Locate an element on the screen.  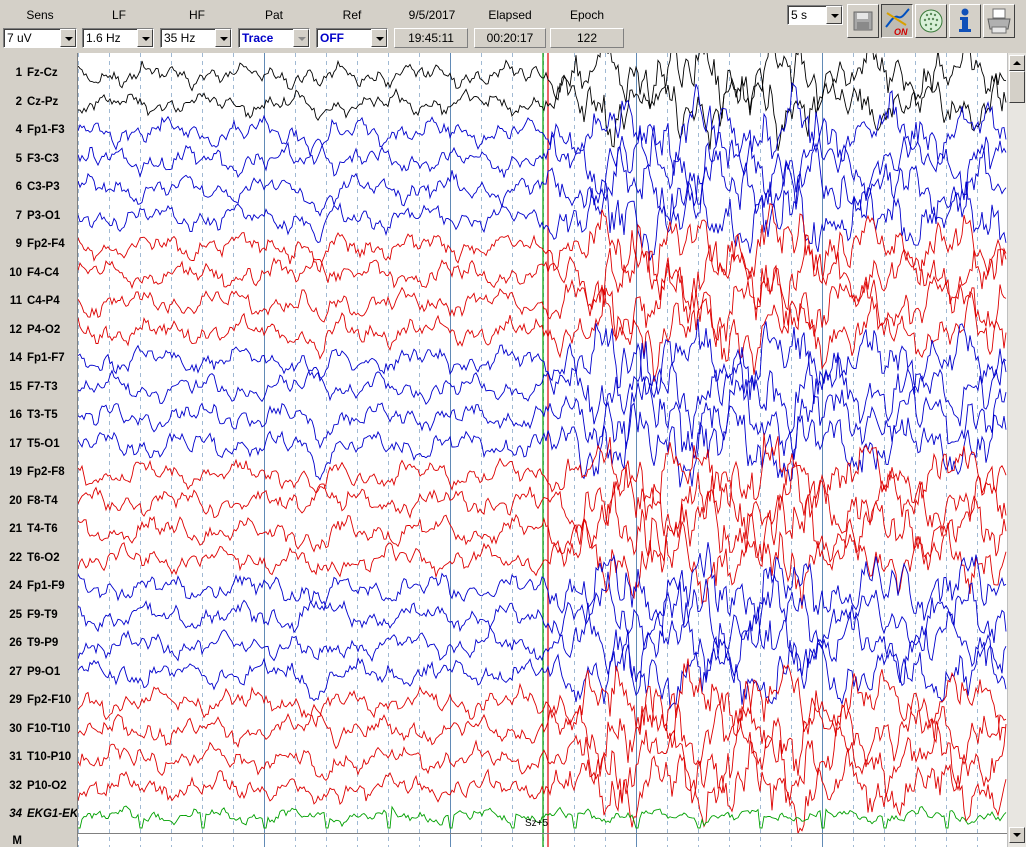
channel-label: 15 F7-T3 is located at coordinates (38, 387).